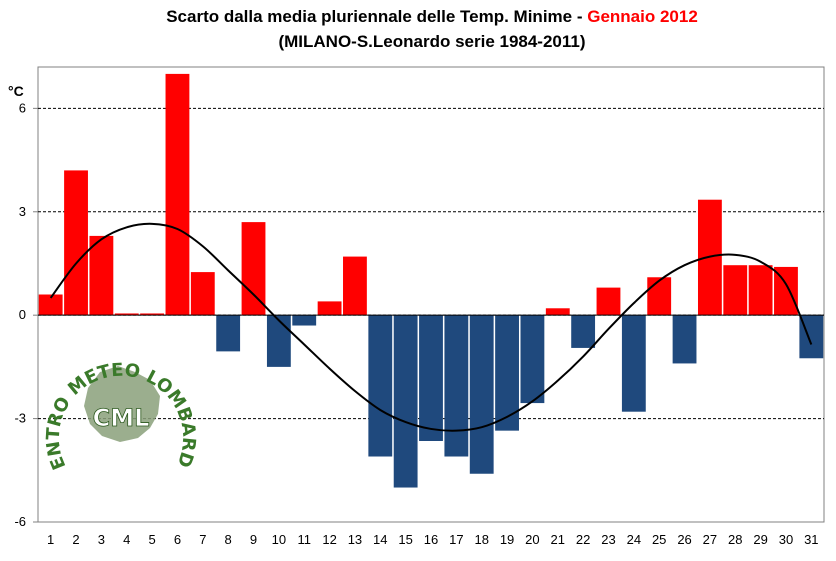  I want to click on x-tick-label: 1, so click(50, 539).